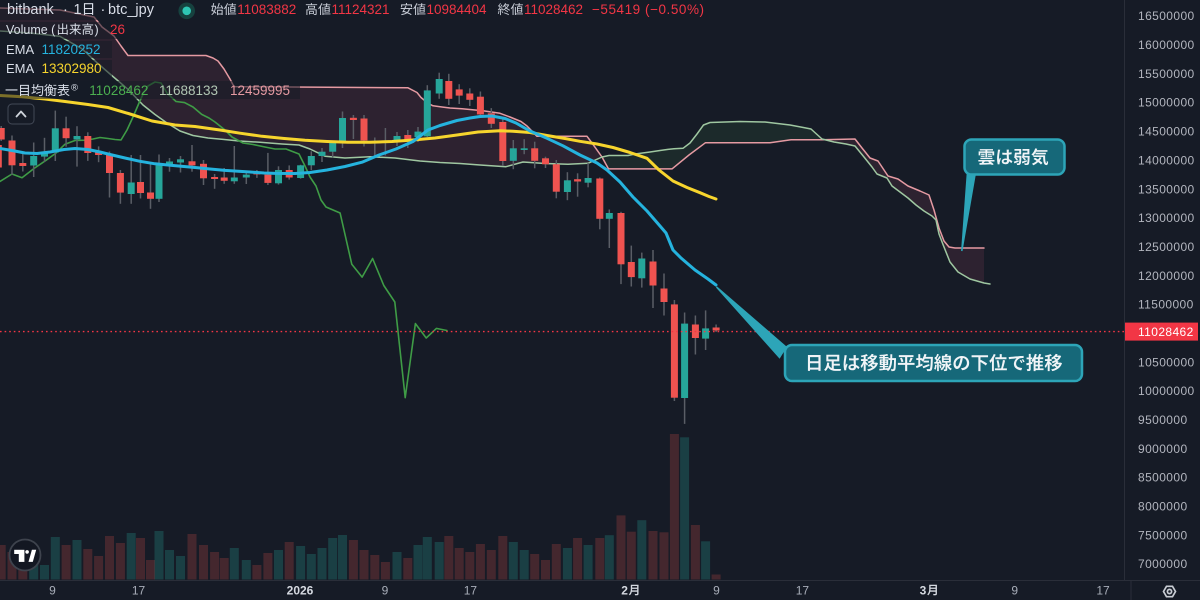 This screenshot has width=1200, height=600. I want to click on svg-text: bitbank, so click(31, 10).